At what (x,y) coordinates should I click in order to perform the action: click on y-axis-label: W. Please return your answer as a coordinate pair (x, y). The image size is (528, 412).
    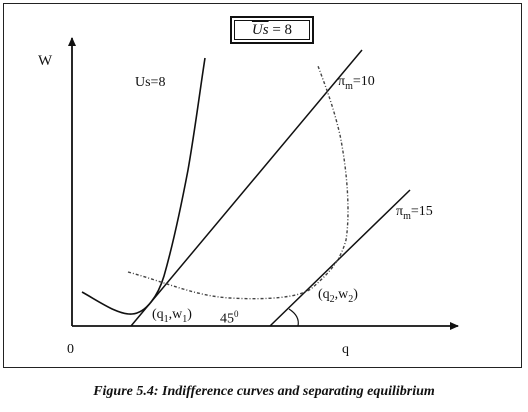
    Looking at the image, I should click on (45, 61).